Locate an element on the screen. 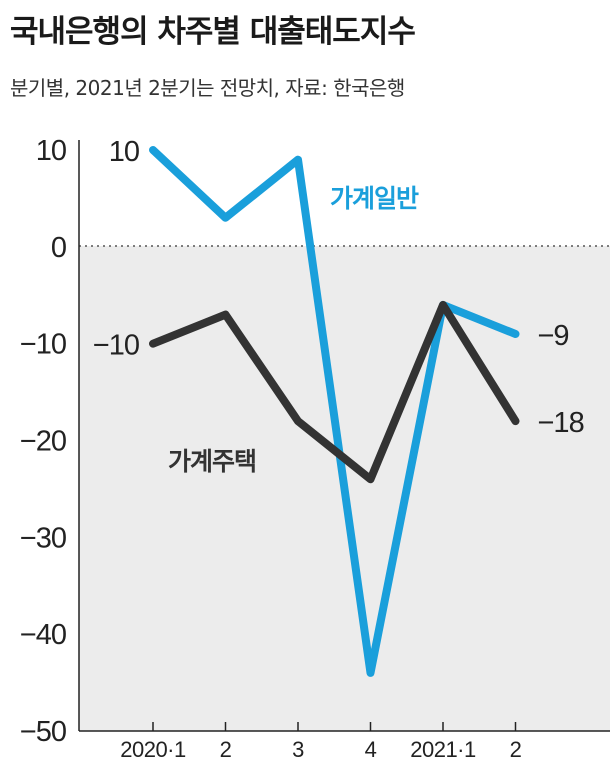 This screenshot has height=764, width=610. y-axis-ticks: 10 0 −10 −20 −30 −40 −50 is located at coordinates (43, 441).